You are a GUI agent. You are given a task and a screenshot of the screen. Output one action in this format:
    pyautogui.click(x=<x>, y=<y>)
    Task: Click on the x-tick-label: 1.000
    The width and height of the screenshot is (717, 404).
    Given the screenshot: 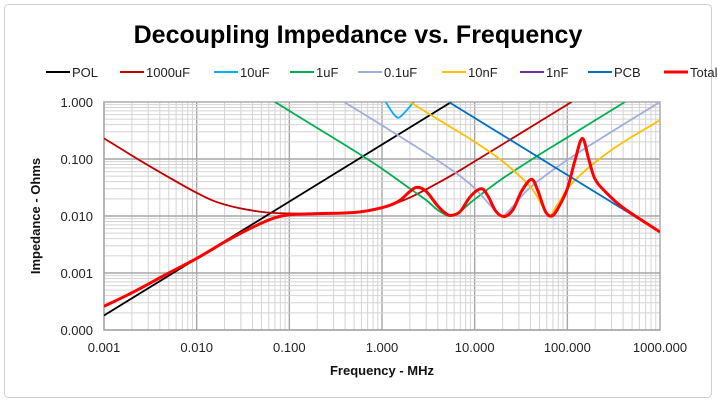 What is the action you would take?
    pyautogui.click(x=382, y=347)
    